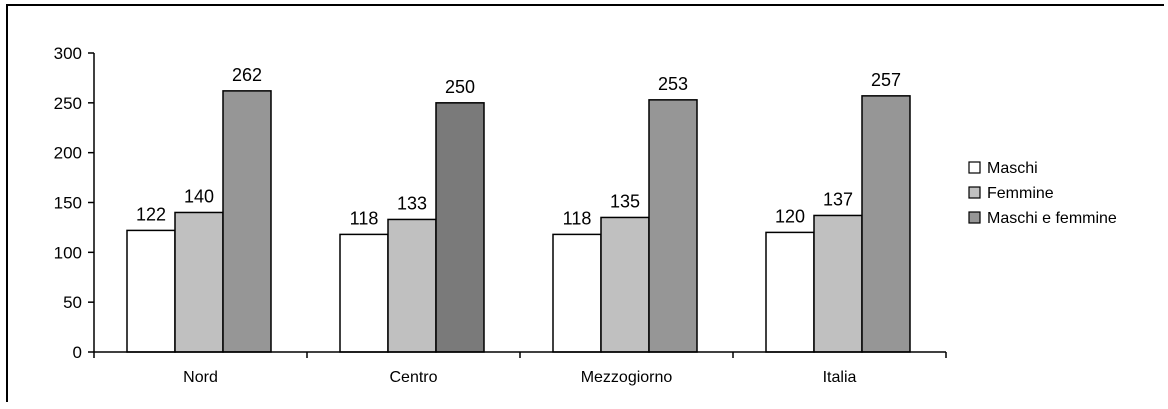 This screenshot has width=1168, height=409. What do you see at coordinates (72, 302) in the screenshot?
I see `y-tick-label: 50` at bounding box center [72, 302].